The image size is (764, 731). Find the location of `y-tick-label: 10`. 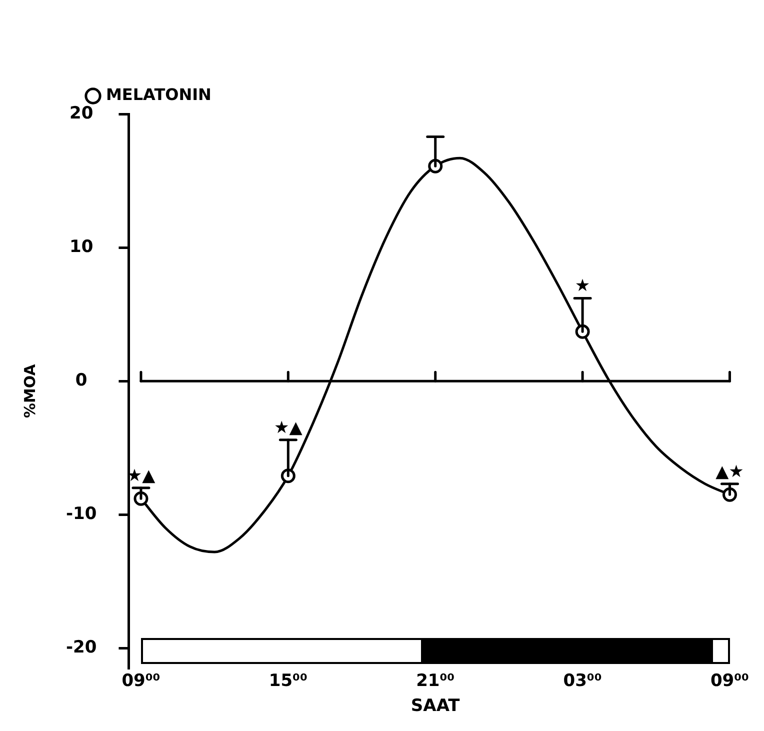

y-tick-label: 10 is located at coordinates (82, 246).